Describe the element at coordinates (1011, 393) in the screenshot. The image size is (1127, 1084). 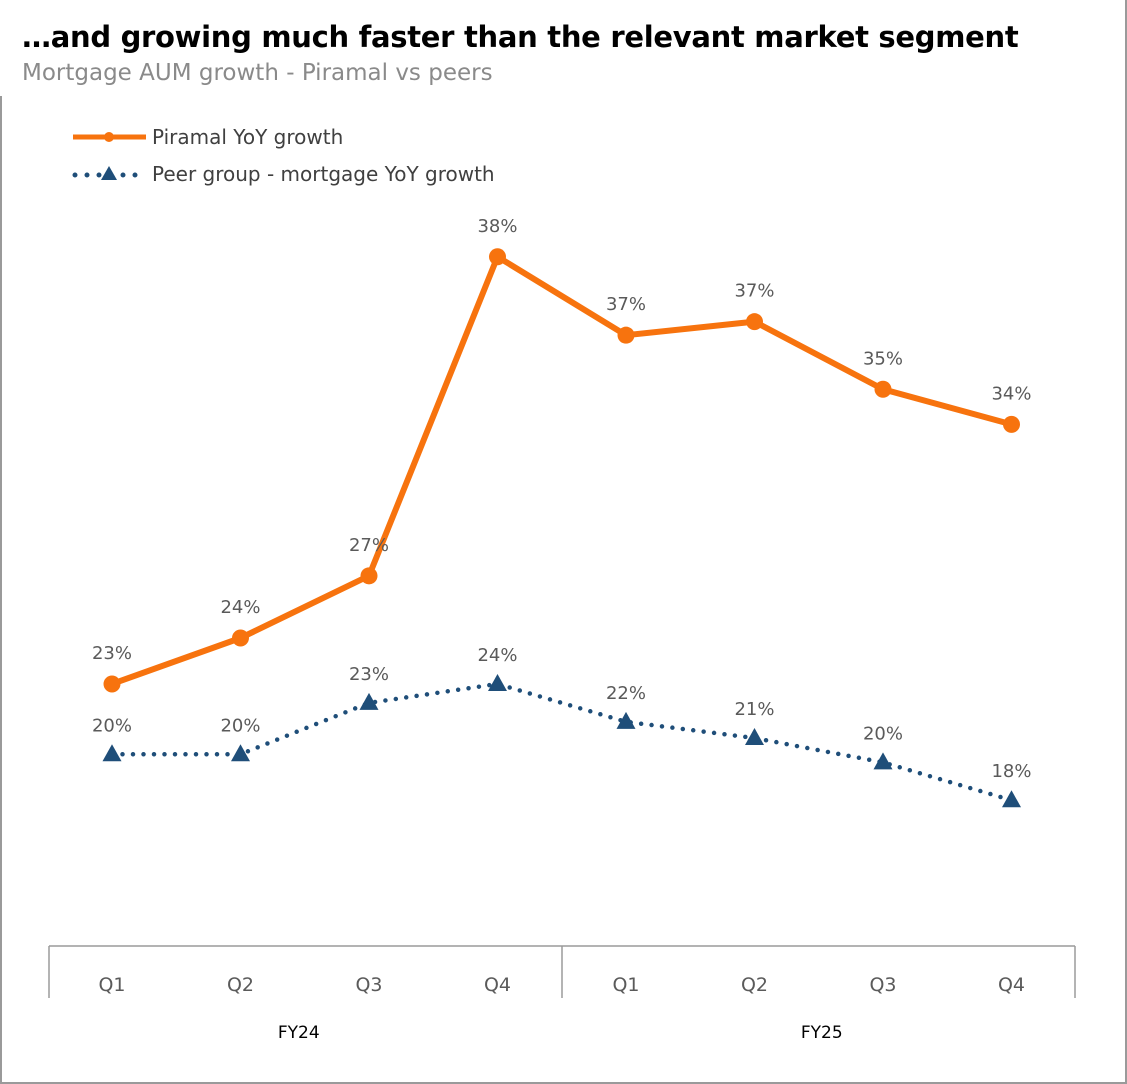
I see `data-label: 34%` at that location.